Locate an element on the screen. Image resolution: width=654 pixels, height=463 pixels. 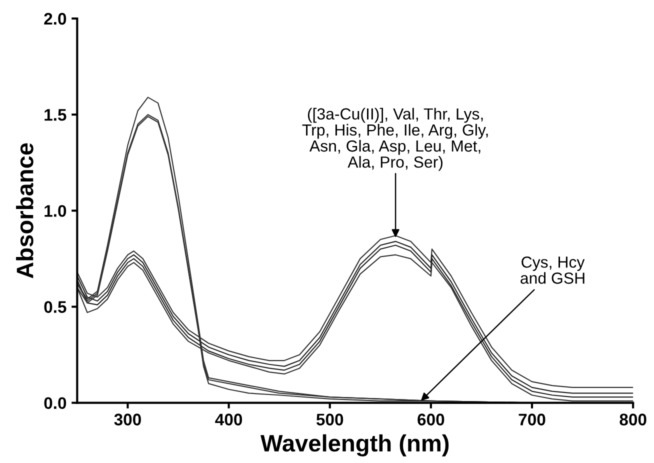
y-tick-label: 1.5 is located at coordinates (55, 115).